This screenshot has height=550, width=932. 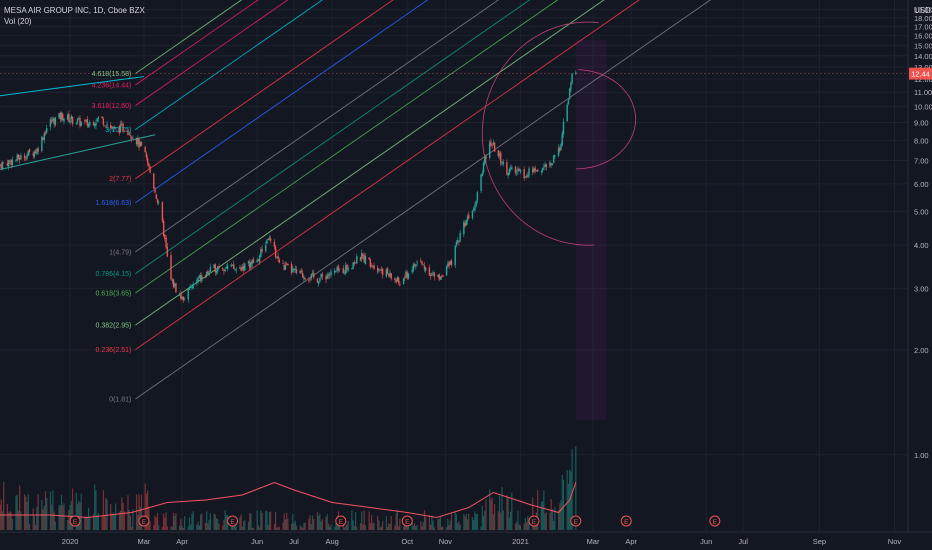 What do you see at coordinates (114, 203) in the screenshot?
I see `fib-level-label: 1.618(6.63)` at bounding box center [114, 203].